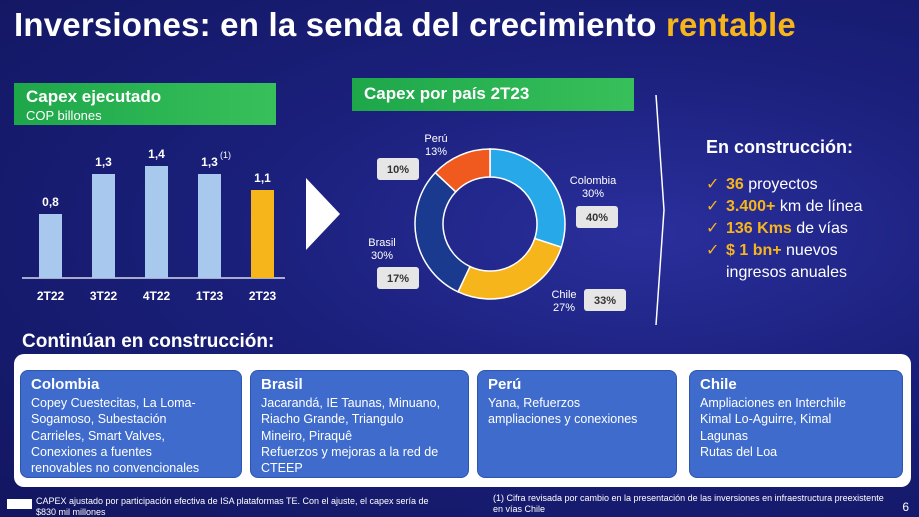 This screenshot has height=517, width=919. I want to click on slice-box-label: 10%, so click(398, 170).